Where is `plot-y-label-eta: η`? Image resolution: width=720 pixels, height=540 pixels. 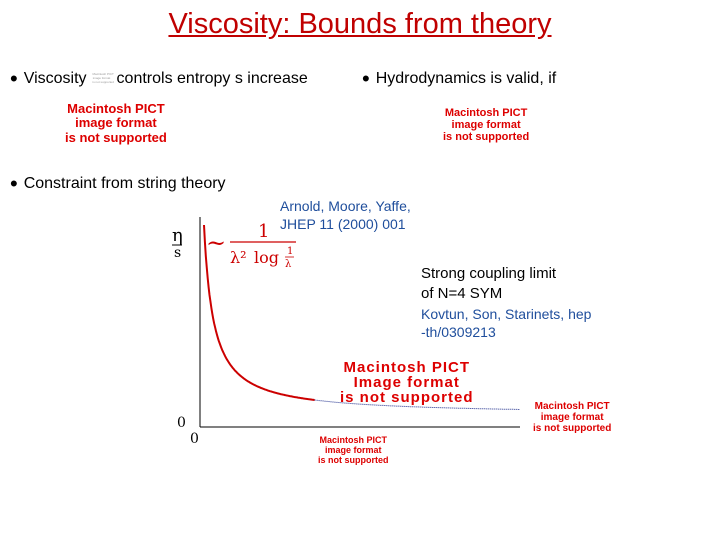 plot-y-label-eta: η is located at coordinates (177, 235).